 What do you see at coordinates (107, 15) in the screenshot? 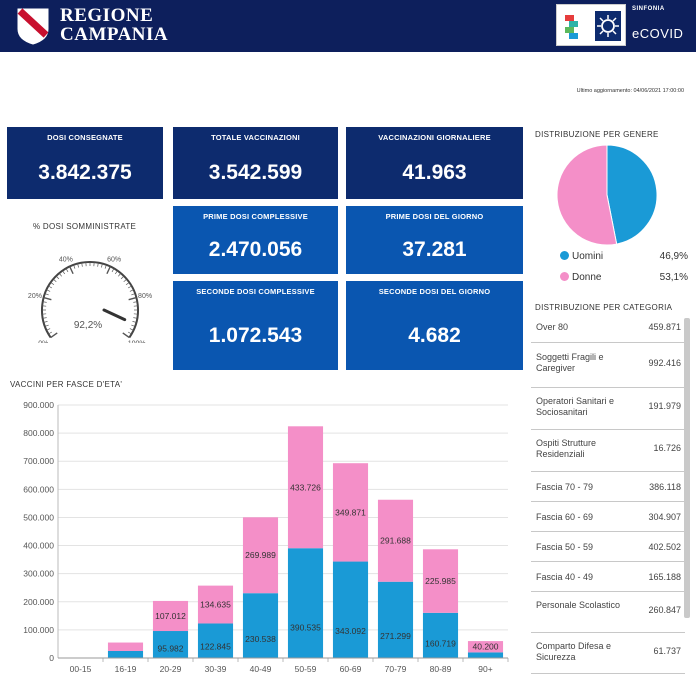
I see `brand-line-1: REGIONE` at bounding box center [107, 15].